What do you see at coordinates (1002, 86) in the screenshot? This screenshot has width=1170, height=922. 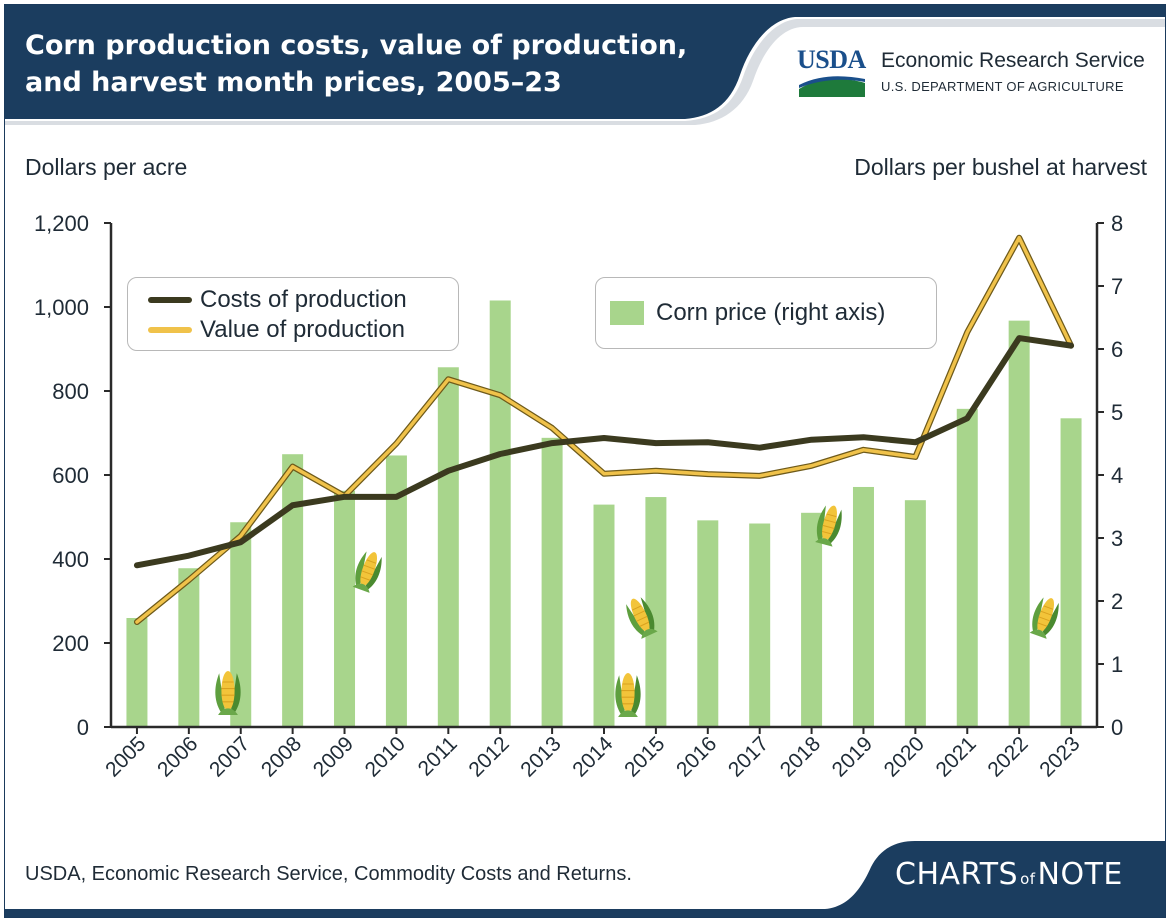 I see `department-name: U.S. DEPARTMENT OF AGRICULTURE` at bounding box center [1002, 86].